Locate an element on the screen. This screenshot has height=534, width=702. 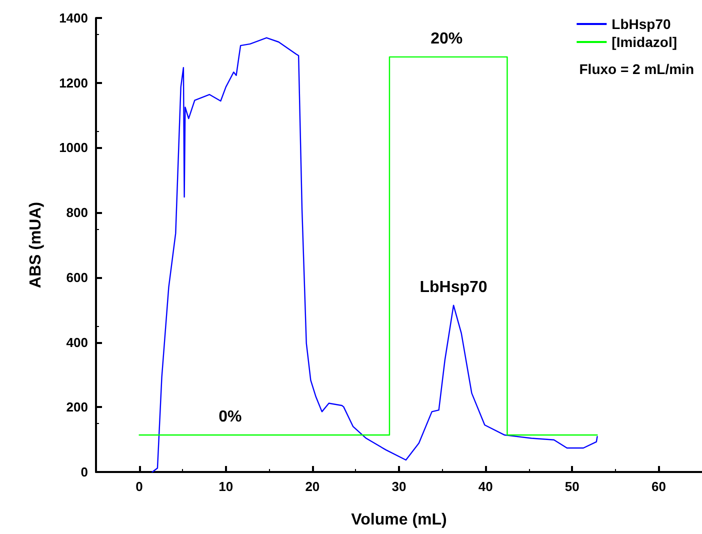
annotation: 20% is located at coordinates (446, 39).